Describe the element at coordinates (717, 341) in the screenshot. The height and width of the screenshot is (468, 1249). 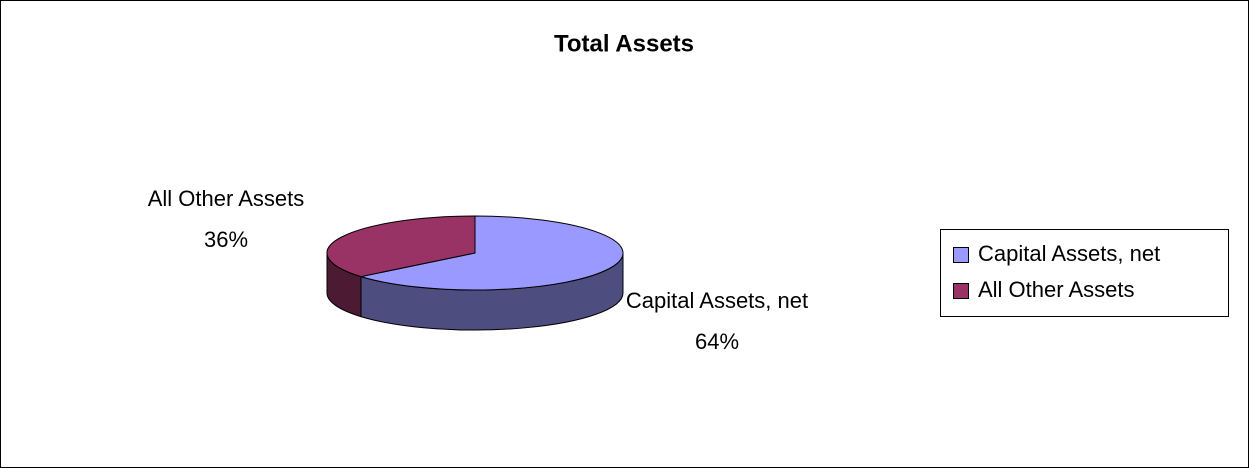
I see `data-label-value: 64%` at that location.